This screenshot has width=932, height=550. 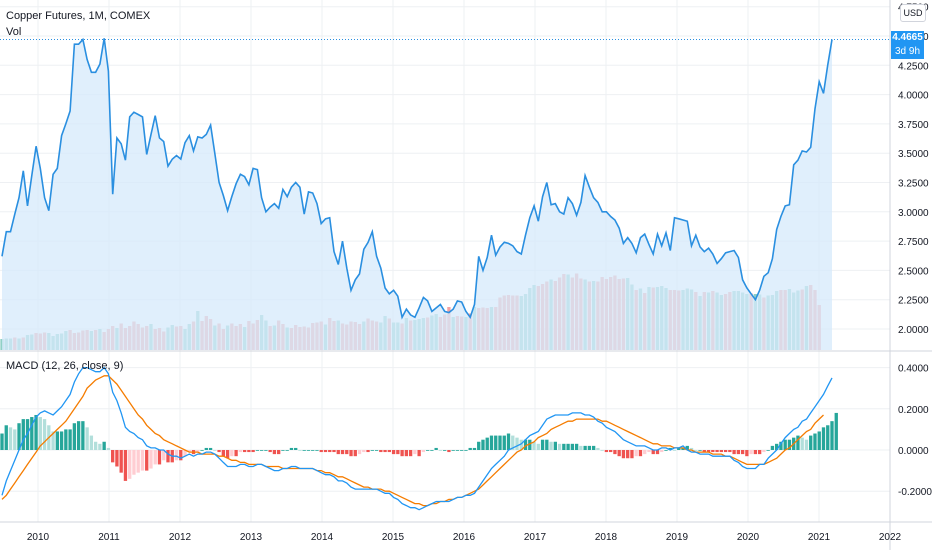 What do you see at coordinates (913, 13) in the screenshot?
I see `currency-button: USD` at bounding box center [913, 13].